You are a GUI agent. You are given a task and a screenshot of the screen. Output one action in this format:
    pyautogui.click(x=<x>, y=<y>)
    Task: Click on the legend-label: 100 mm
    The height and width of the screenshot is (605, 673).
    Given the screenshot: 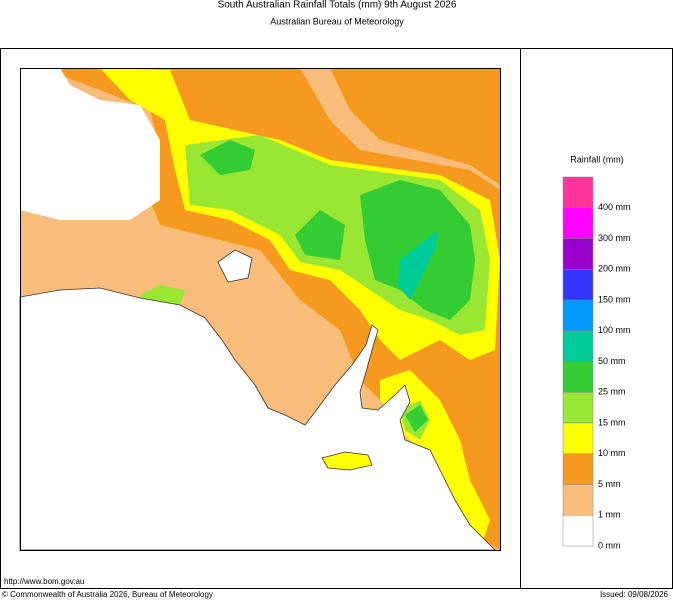 What is the action you would take?
    pyautogui.click(x=614, y=330)
    